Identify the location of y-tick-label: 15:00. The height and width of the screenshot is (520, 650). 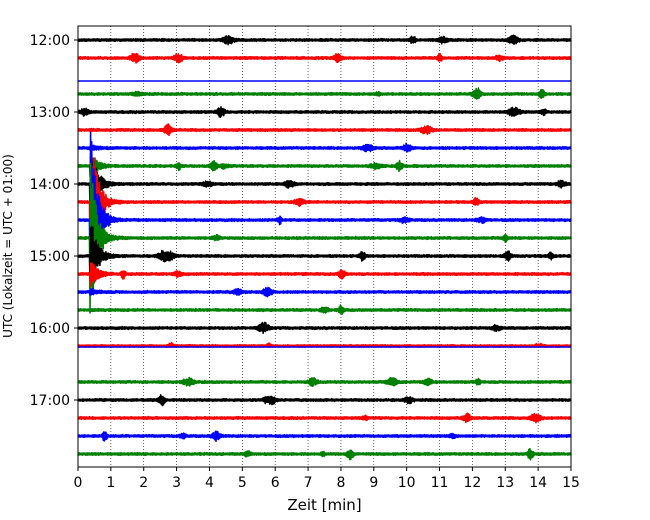
(50, 257).